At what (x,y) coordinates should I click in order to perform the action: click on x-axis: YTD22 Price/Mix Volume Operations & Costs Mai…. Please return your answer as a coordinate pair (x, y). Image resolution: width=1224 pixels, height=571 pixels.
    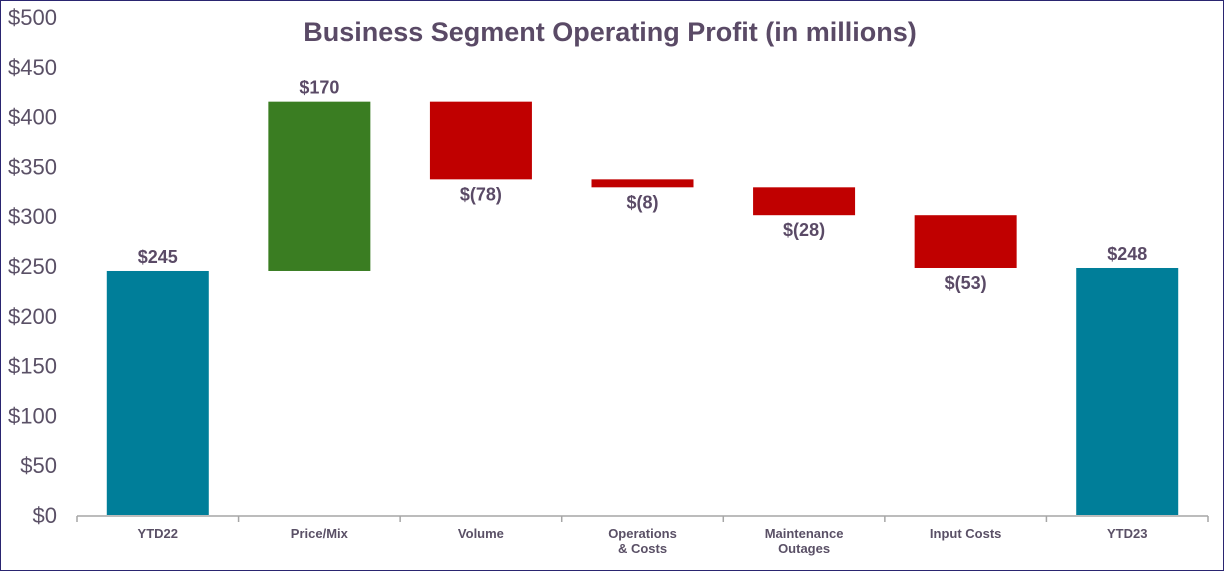
    Looking at the image, I should click on (642, 535).